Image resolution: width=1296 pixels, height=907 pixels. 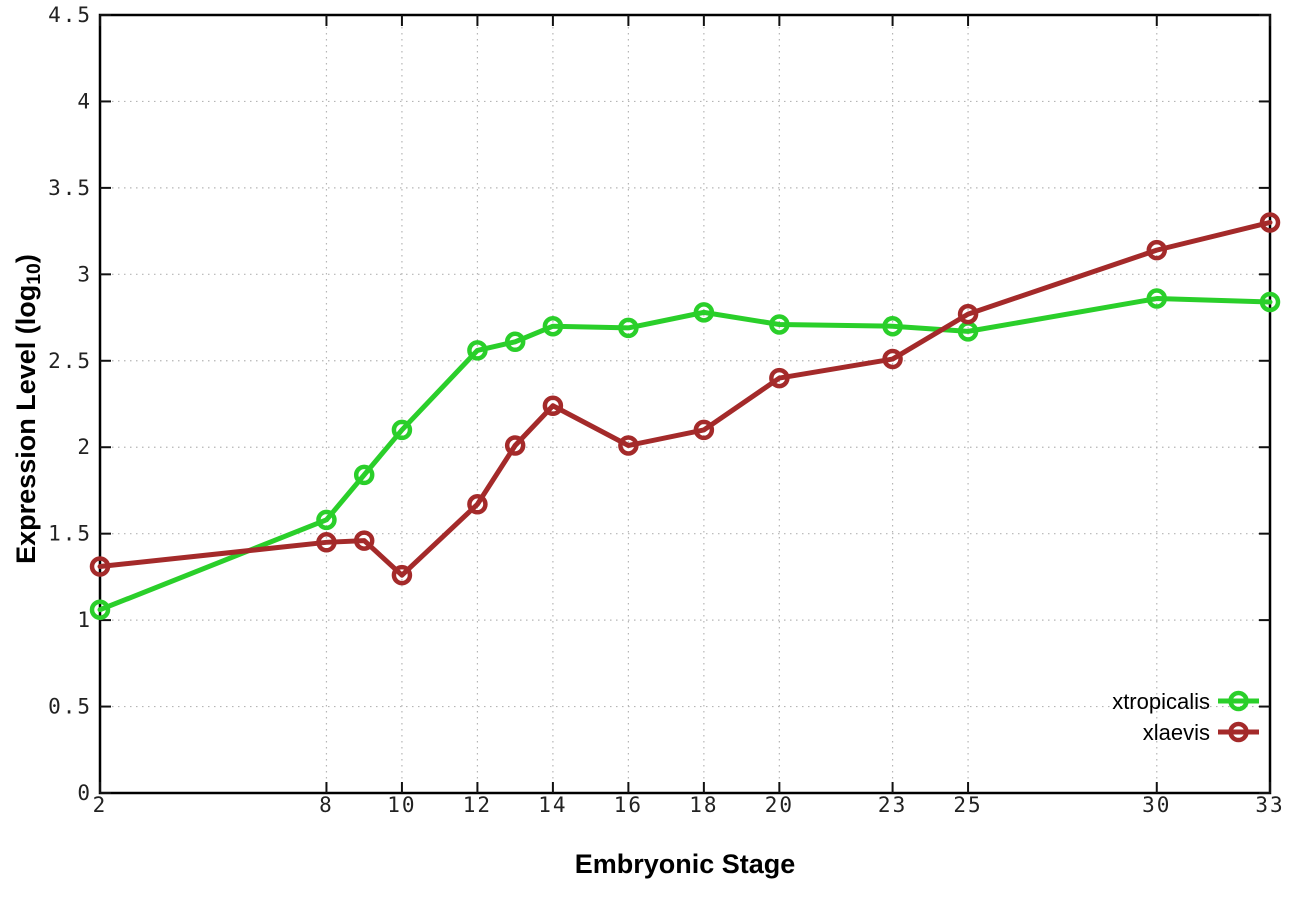 What do you see at coordinates (477, 805) in the screenshot?
I see `x-tick-label: 12` at bounding box center [477, 805].